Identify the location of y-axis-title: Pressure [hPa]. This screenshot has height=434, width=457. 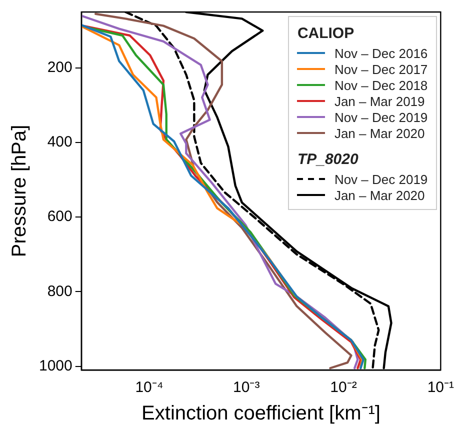
(19, 191).